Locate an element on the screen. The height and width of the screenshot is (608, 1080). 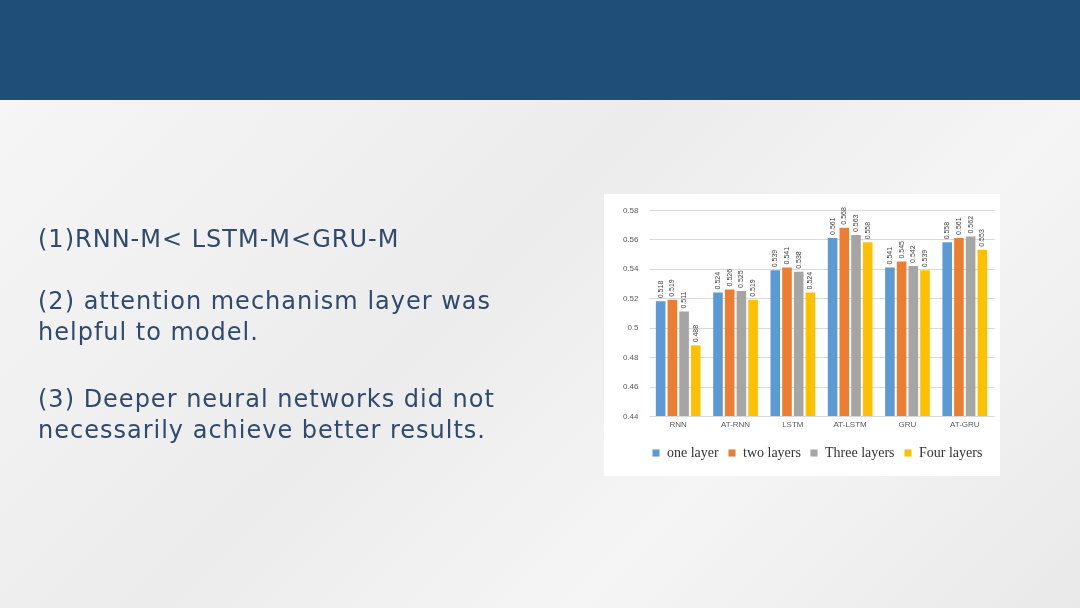
legend-label: two layers is located at coordinates (772, 452).